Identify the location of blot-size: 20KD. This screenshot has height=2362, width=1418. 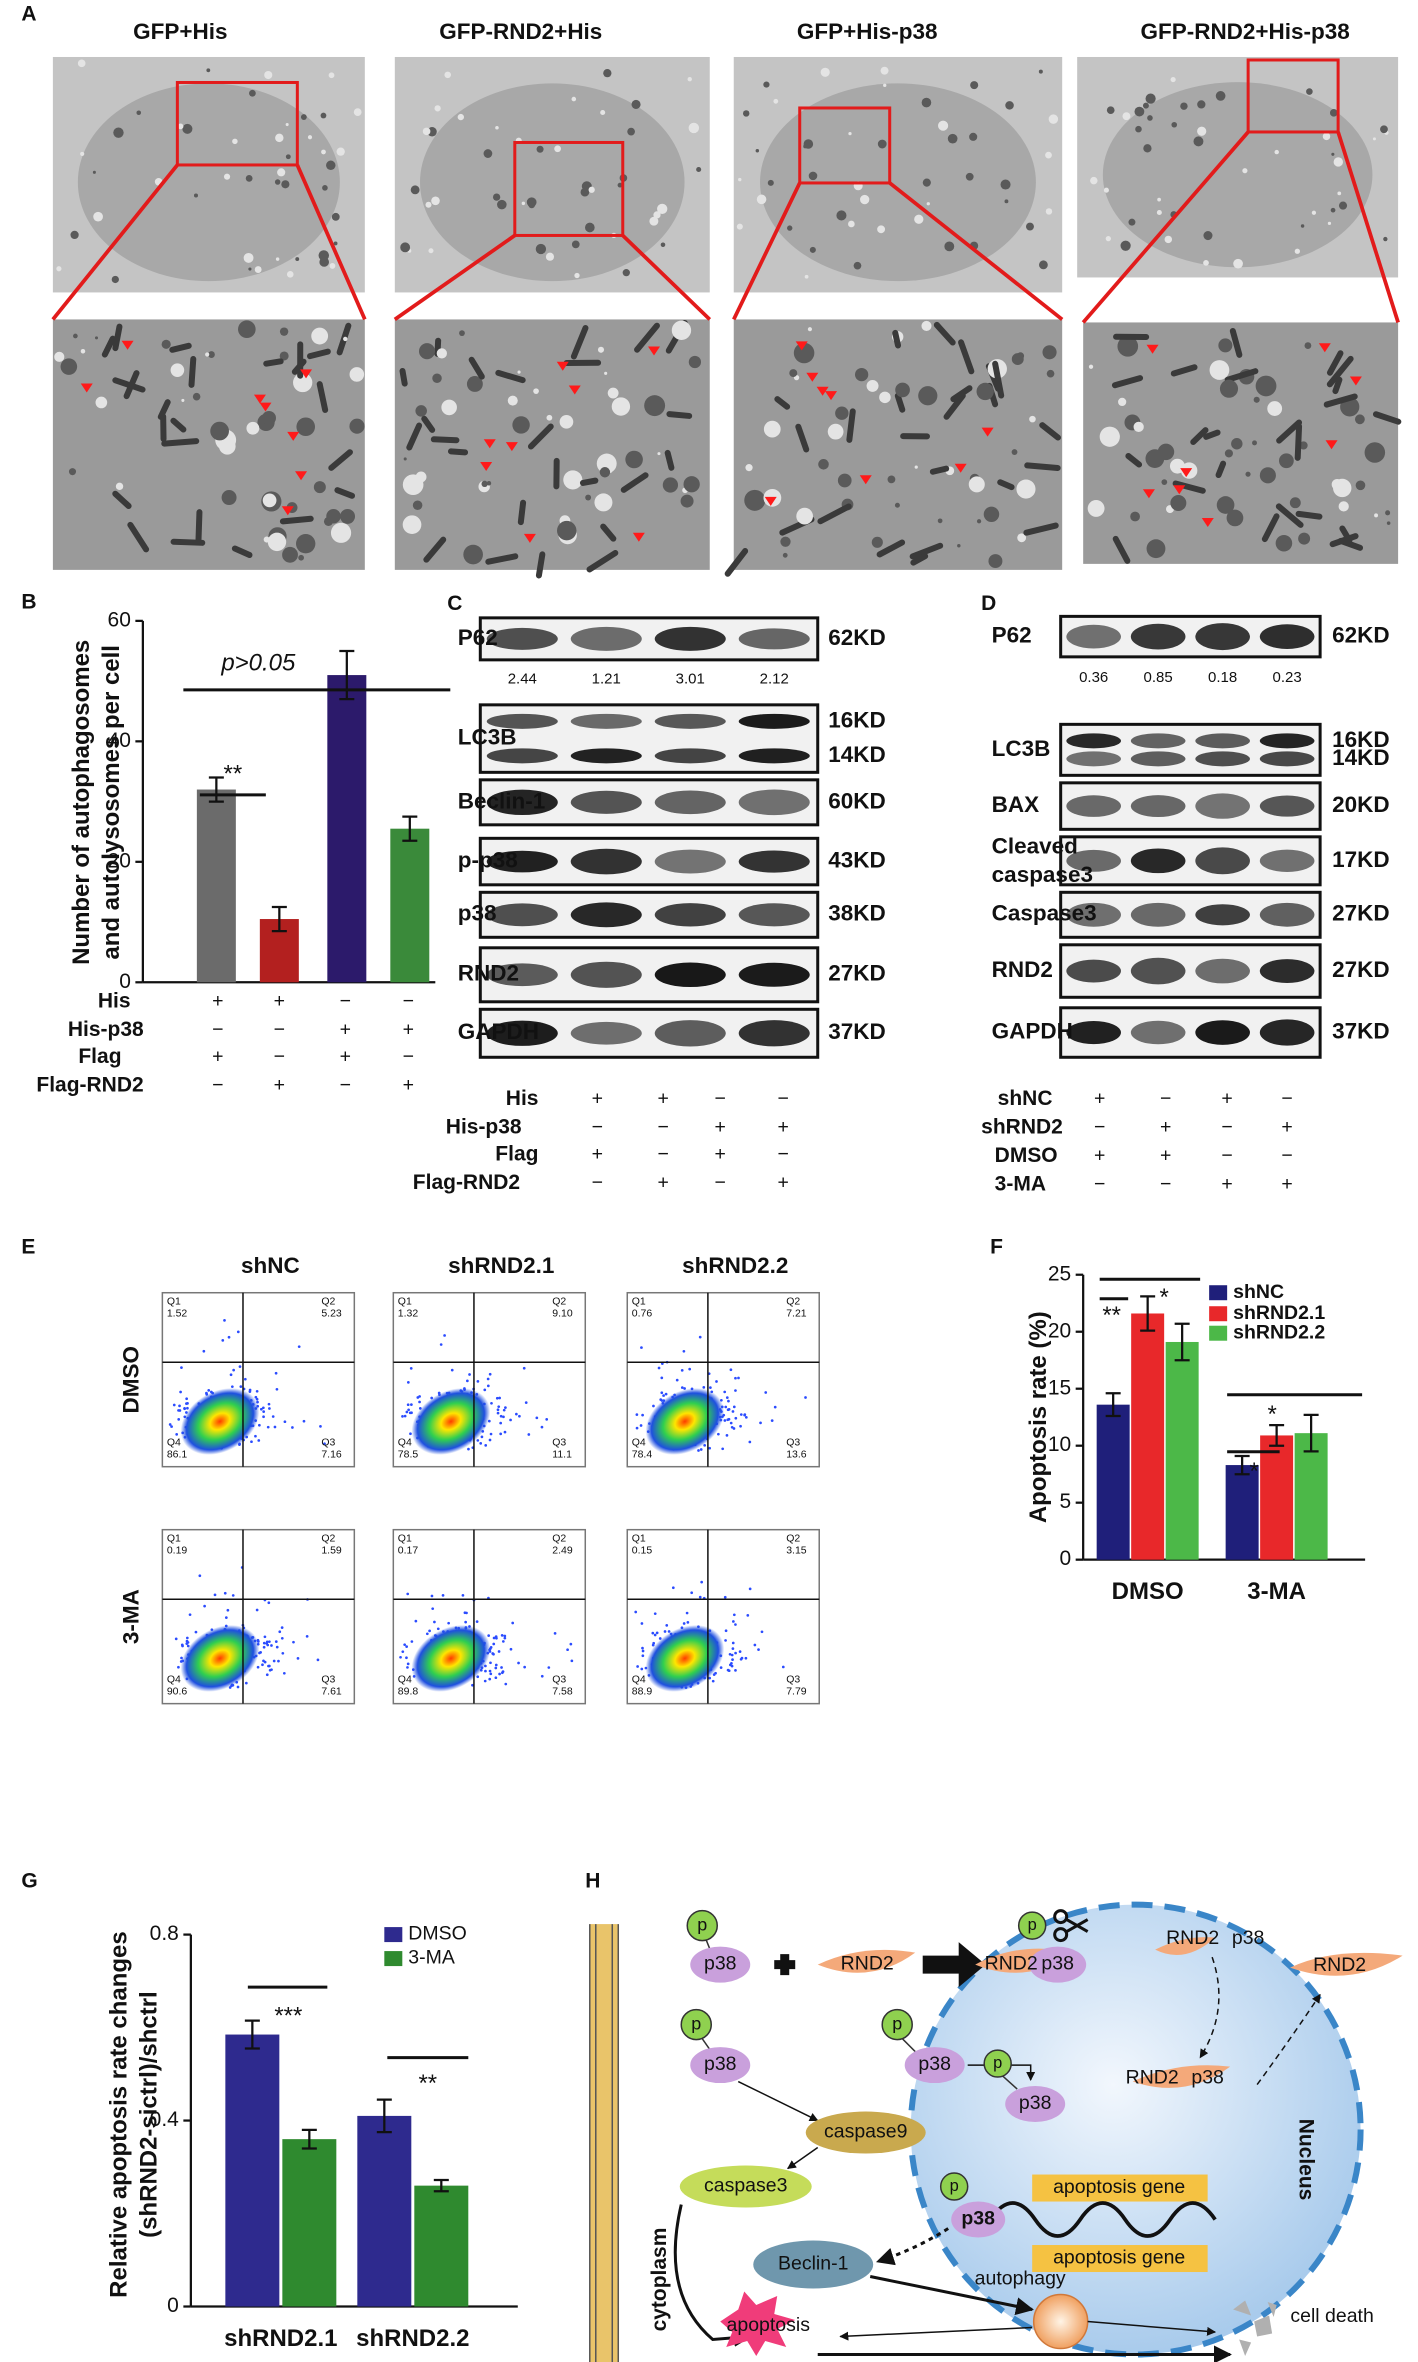
(1361, 804).